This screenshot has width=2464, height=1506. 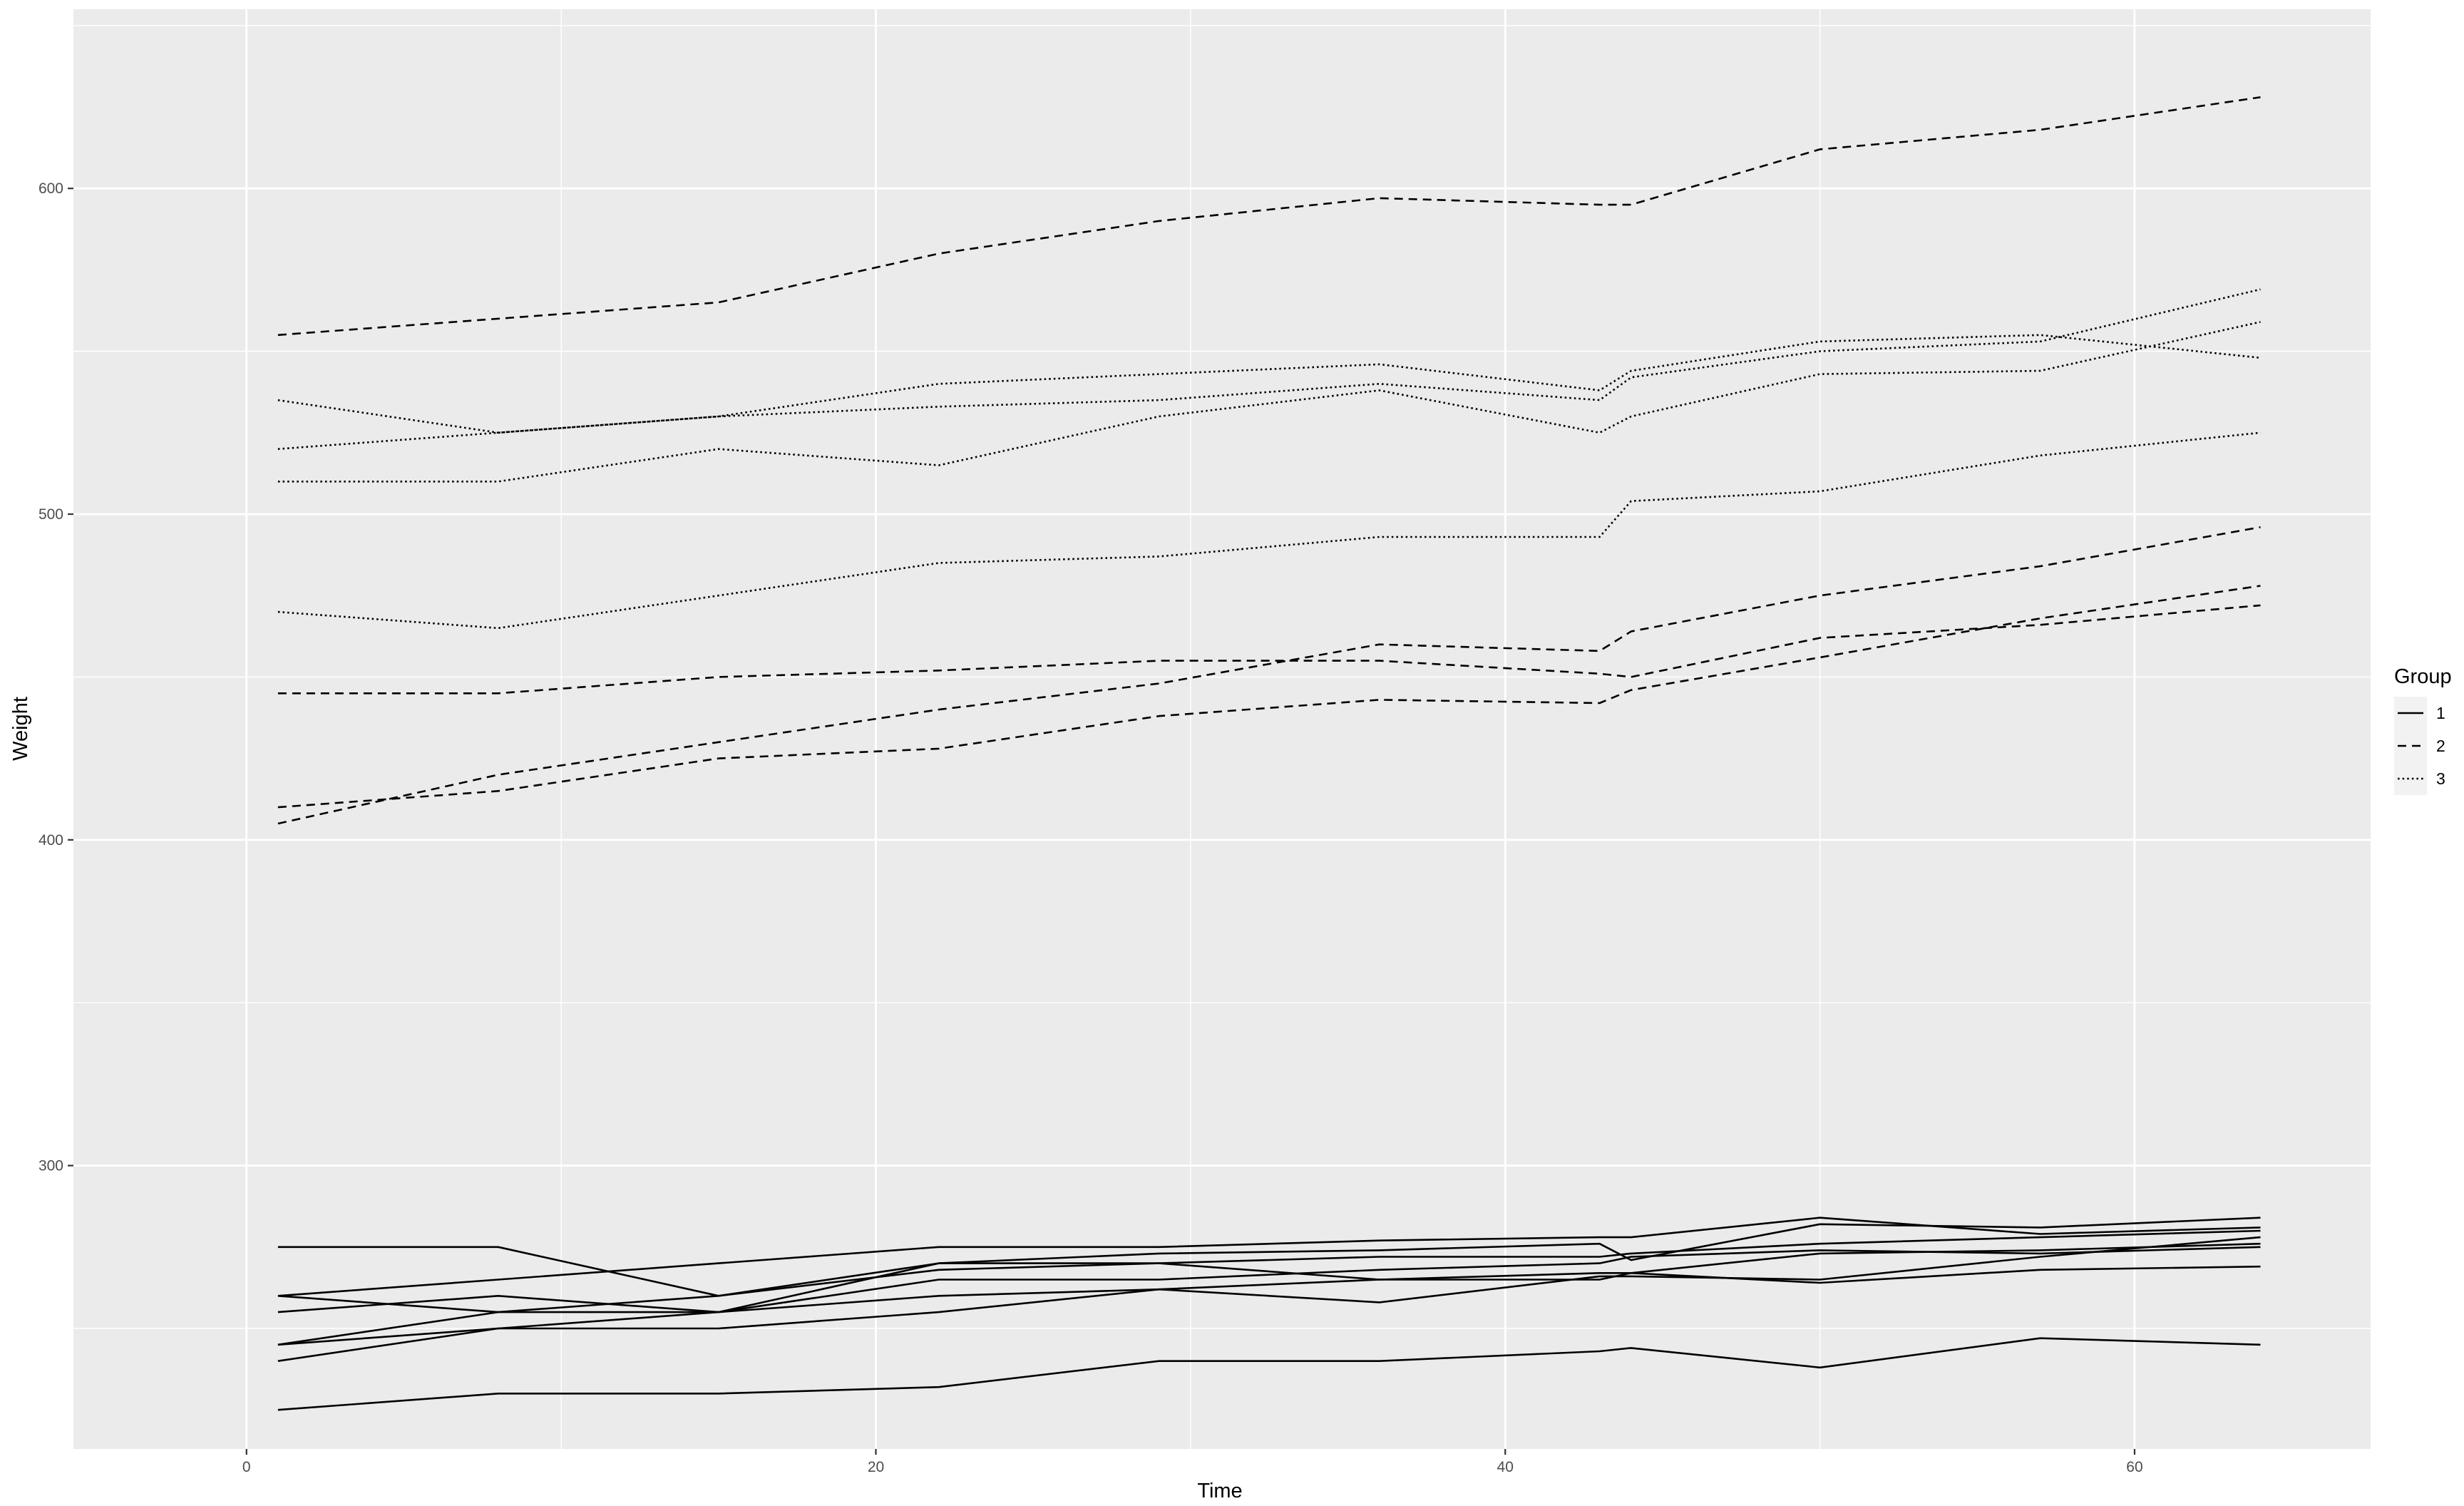 What do you see at coordinates (2440, 778) in the screenshot?
I see `legend-label: 3` at bounding box center [2440, 778].